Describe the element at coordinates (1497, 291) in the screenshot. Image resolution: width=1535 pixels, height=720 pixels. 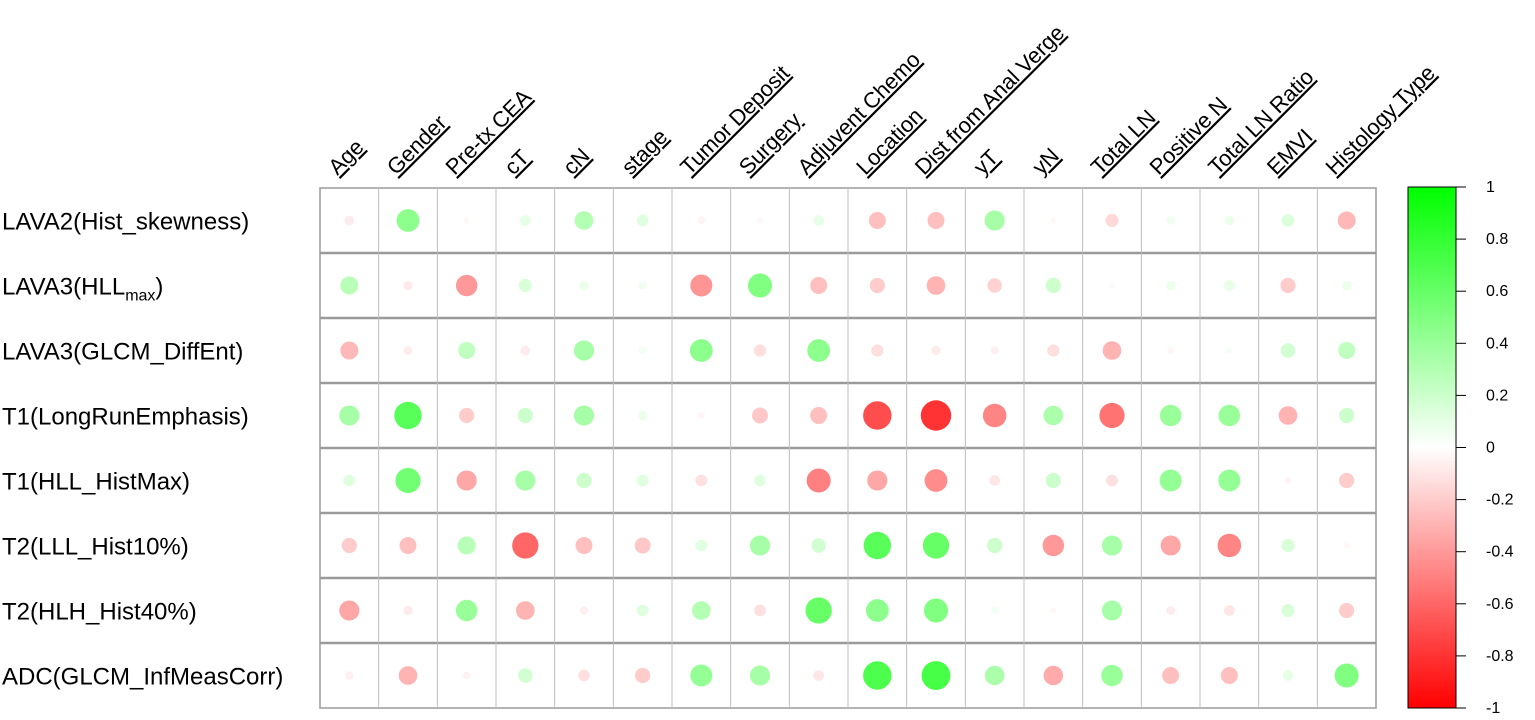
I see `colorbar-tick-label: 0.6` at that location.